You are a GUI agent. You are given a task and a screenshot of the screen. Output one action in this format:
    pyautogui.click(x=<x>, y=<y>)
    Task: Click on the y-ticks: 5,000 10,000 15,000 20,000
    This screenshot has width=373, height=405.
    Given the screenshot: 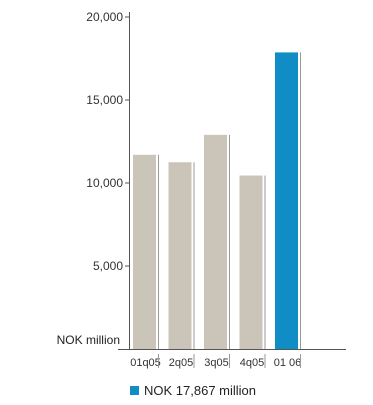 What is the action you would take?
    pyautogui.click(x=108, y=141)
    